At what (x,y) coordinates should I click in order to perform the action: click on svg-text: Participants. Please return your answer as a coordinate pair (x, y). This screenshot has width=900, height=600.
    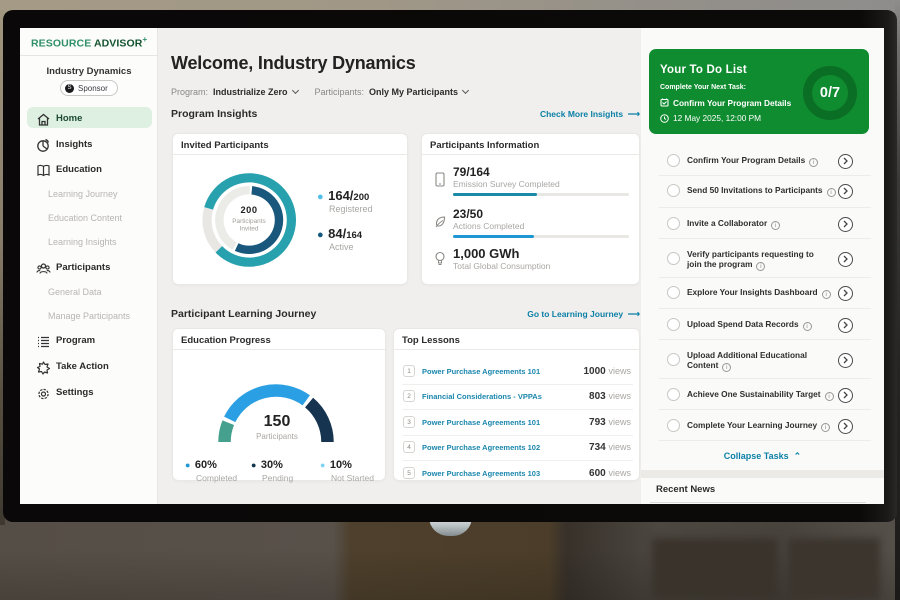
    Looking at the image, I should click on (248, 221).